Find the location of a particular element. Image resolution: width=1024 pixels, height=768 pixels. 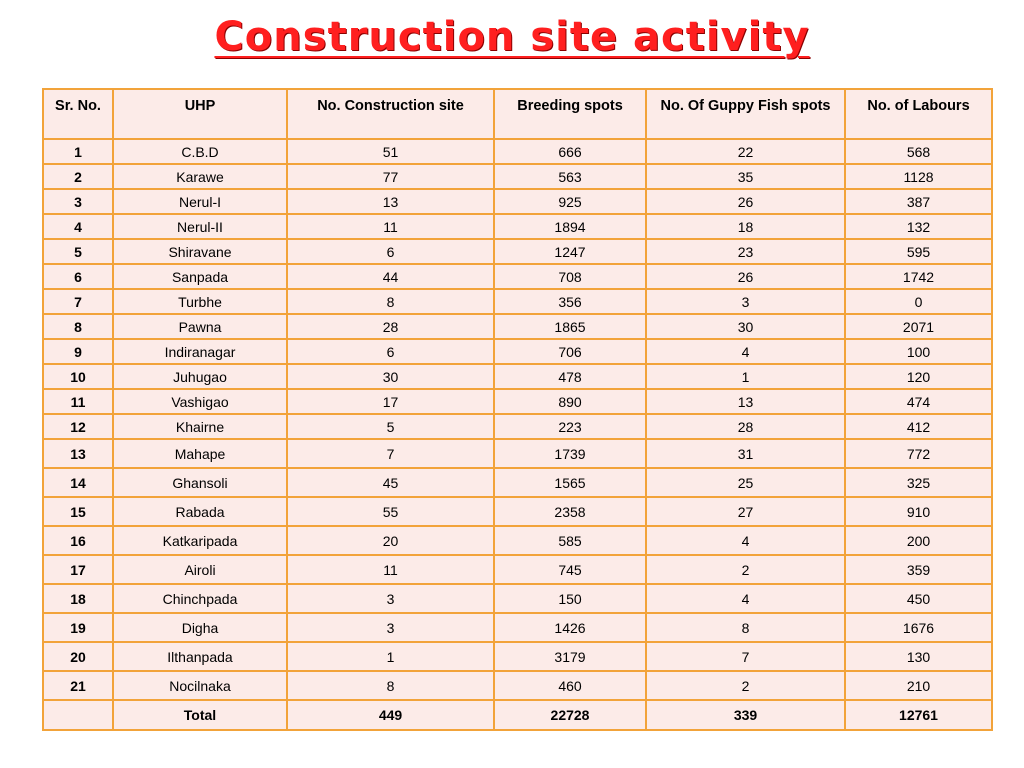

cell-breeding-spots: 708 is located at coordinates (570, 276).